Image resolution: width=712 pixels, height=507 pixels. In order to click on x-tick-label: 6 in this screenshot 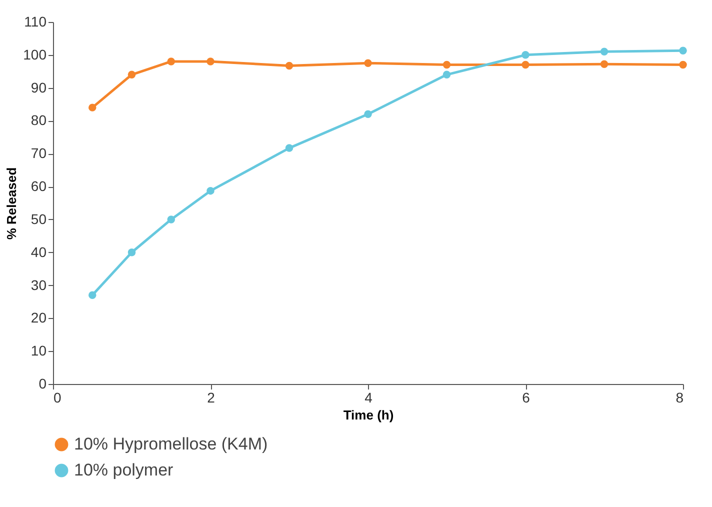, I will do `click(526, 398)`.